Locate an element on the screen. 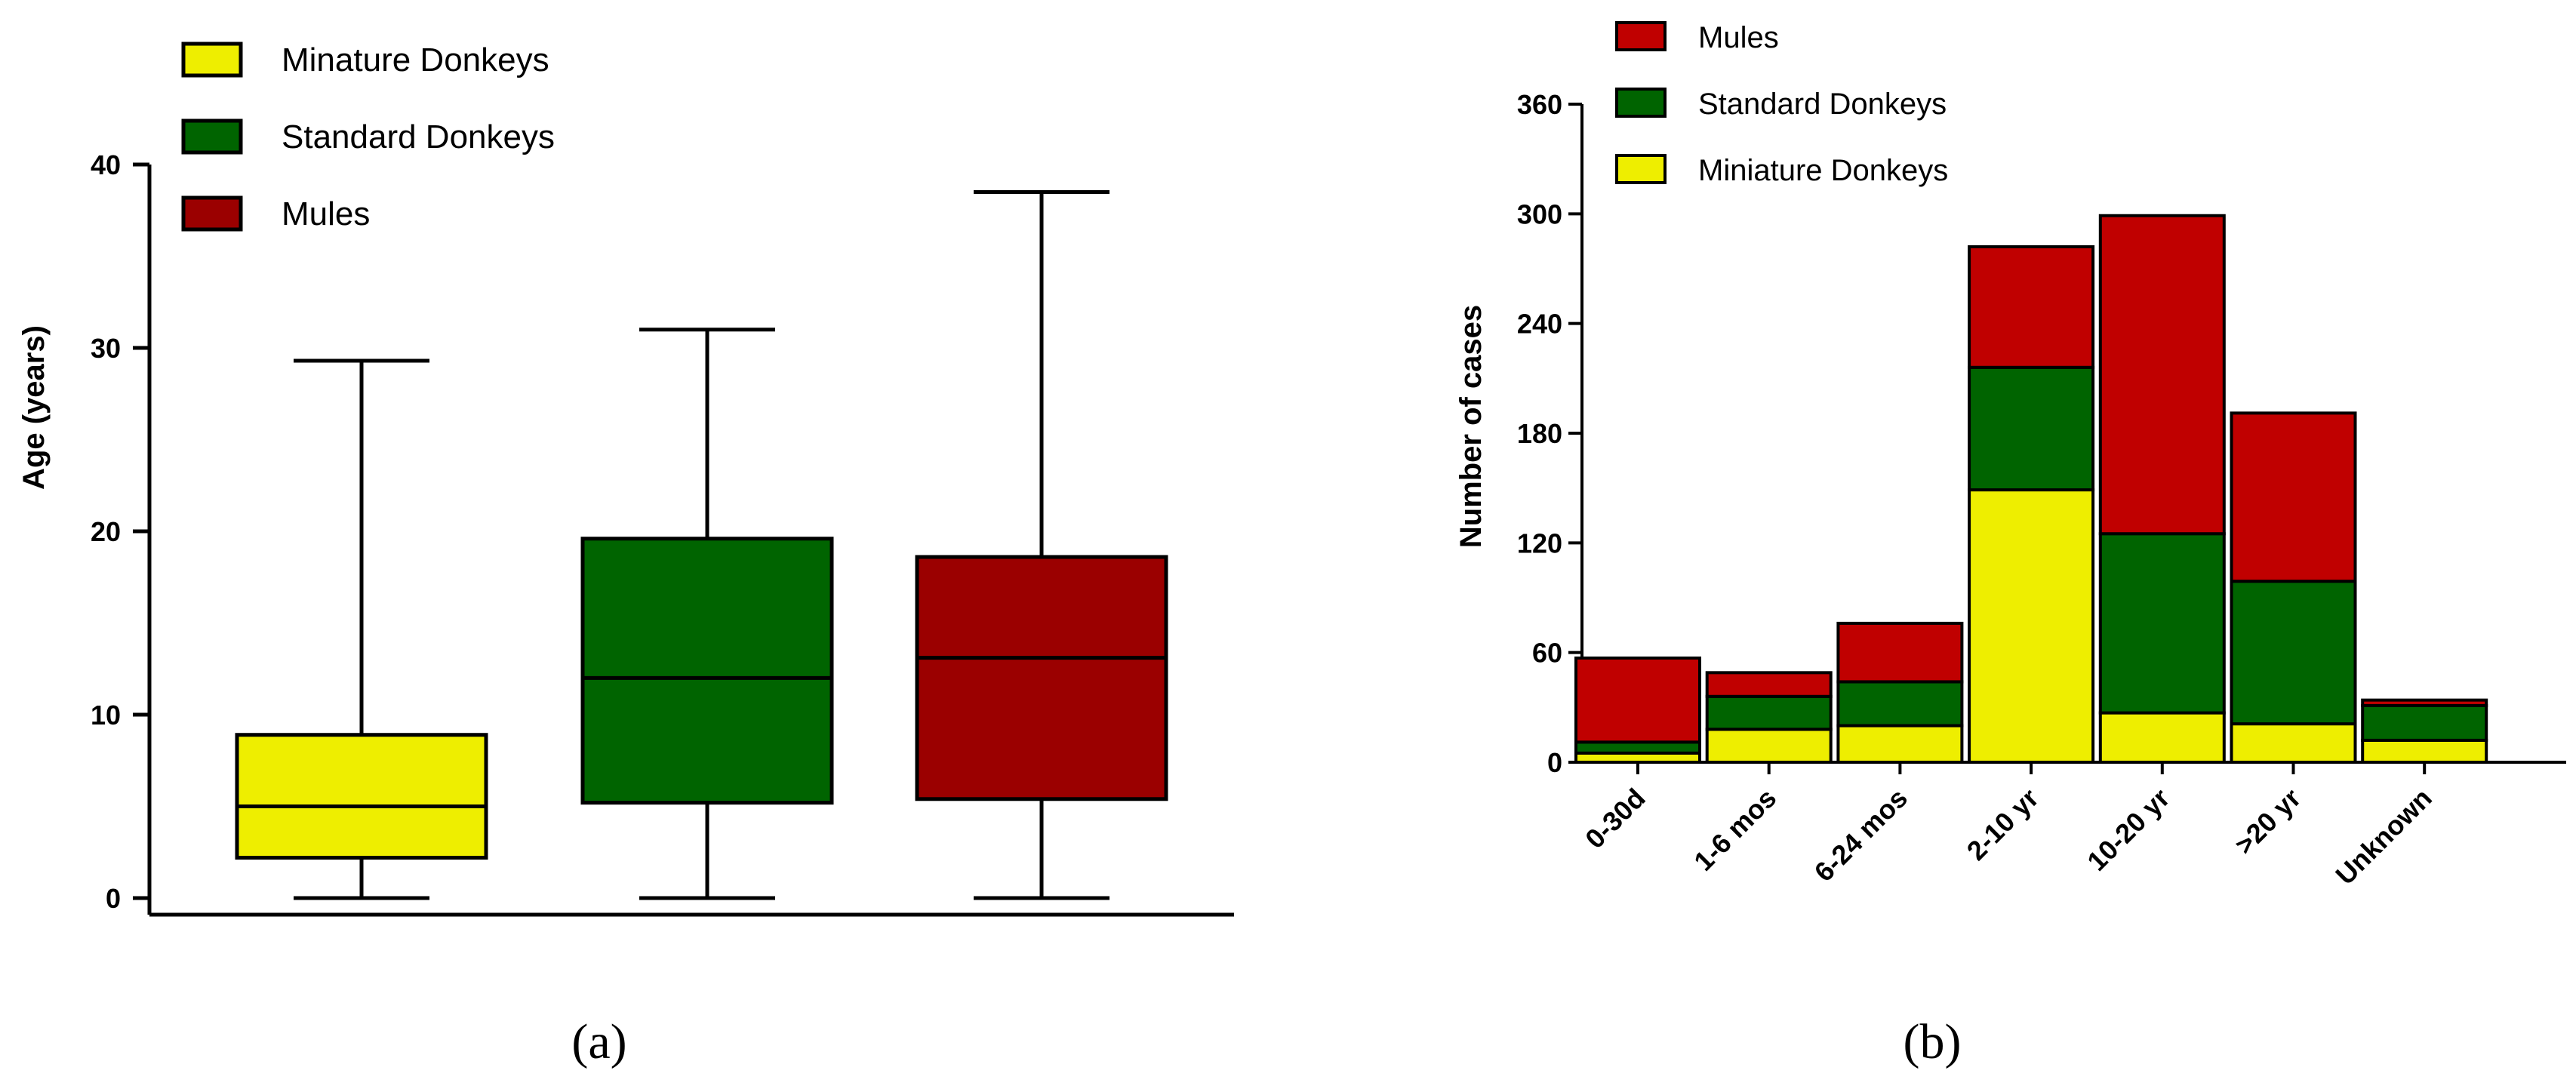  bar-miniature-donkeys-unknown is located at coordinates (2424, 751).